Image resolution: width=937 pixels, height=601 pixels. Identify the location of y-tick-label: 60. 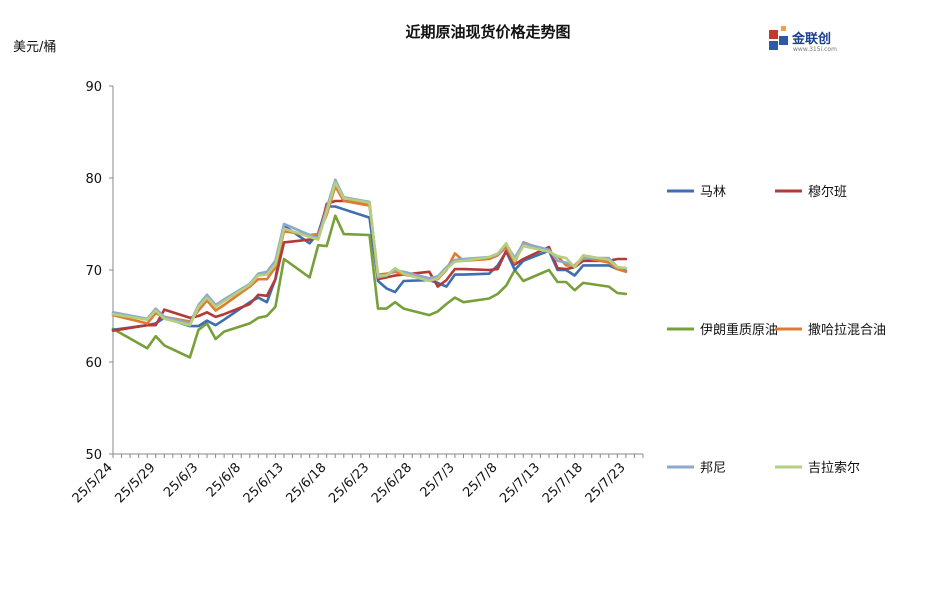
(93, 363).